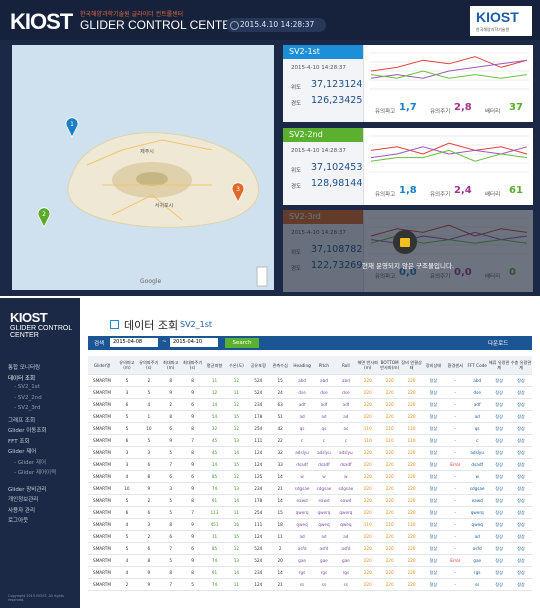 The image size is (540, 608). Describe the element at coordinates (30, 462) in the screenshot. I see `menu-item: - Glider 제어` at that location.